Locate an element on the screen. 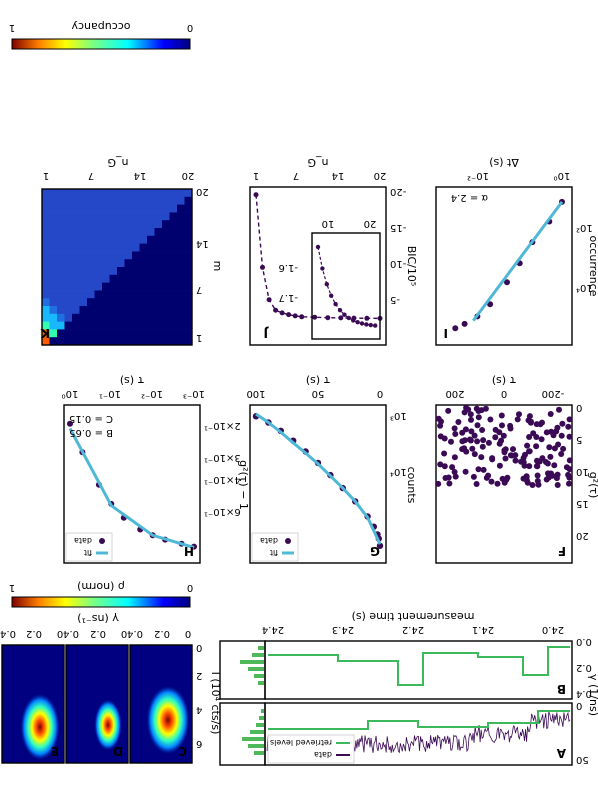 The width and height of the screenshot is (598, 785). panel-e-letter: E is located at coordinates (55, 751).